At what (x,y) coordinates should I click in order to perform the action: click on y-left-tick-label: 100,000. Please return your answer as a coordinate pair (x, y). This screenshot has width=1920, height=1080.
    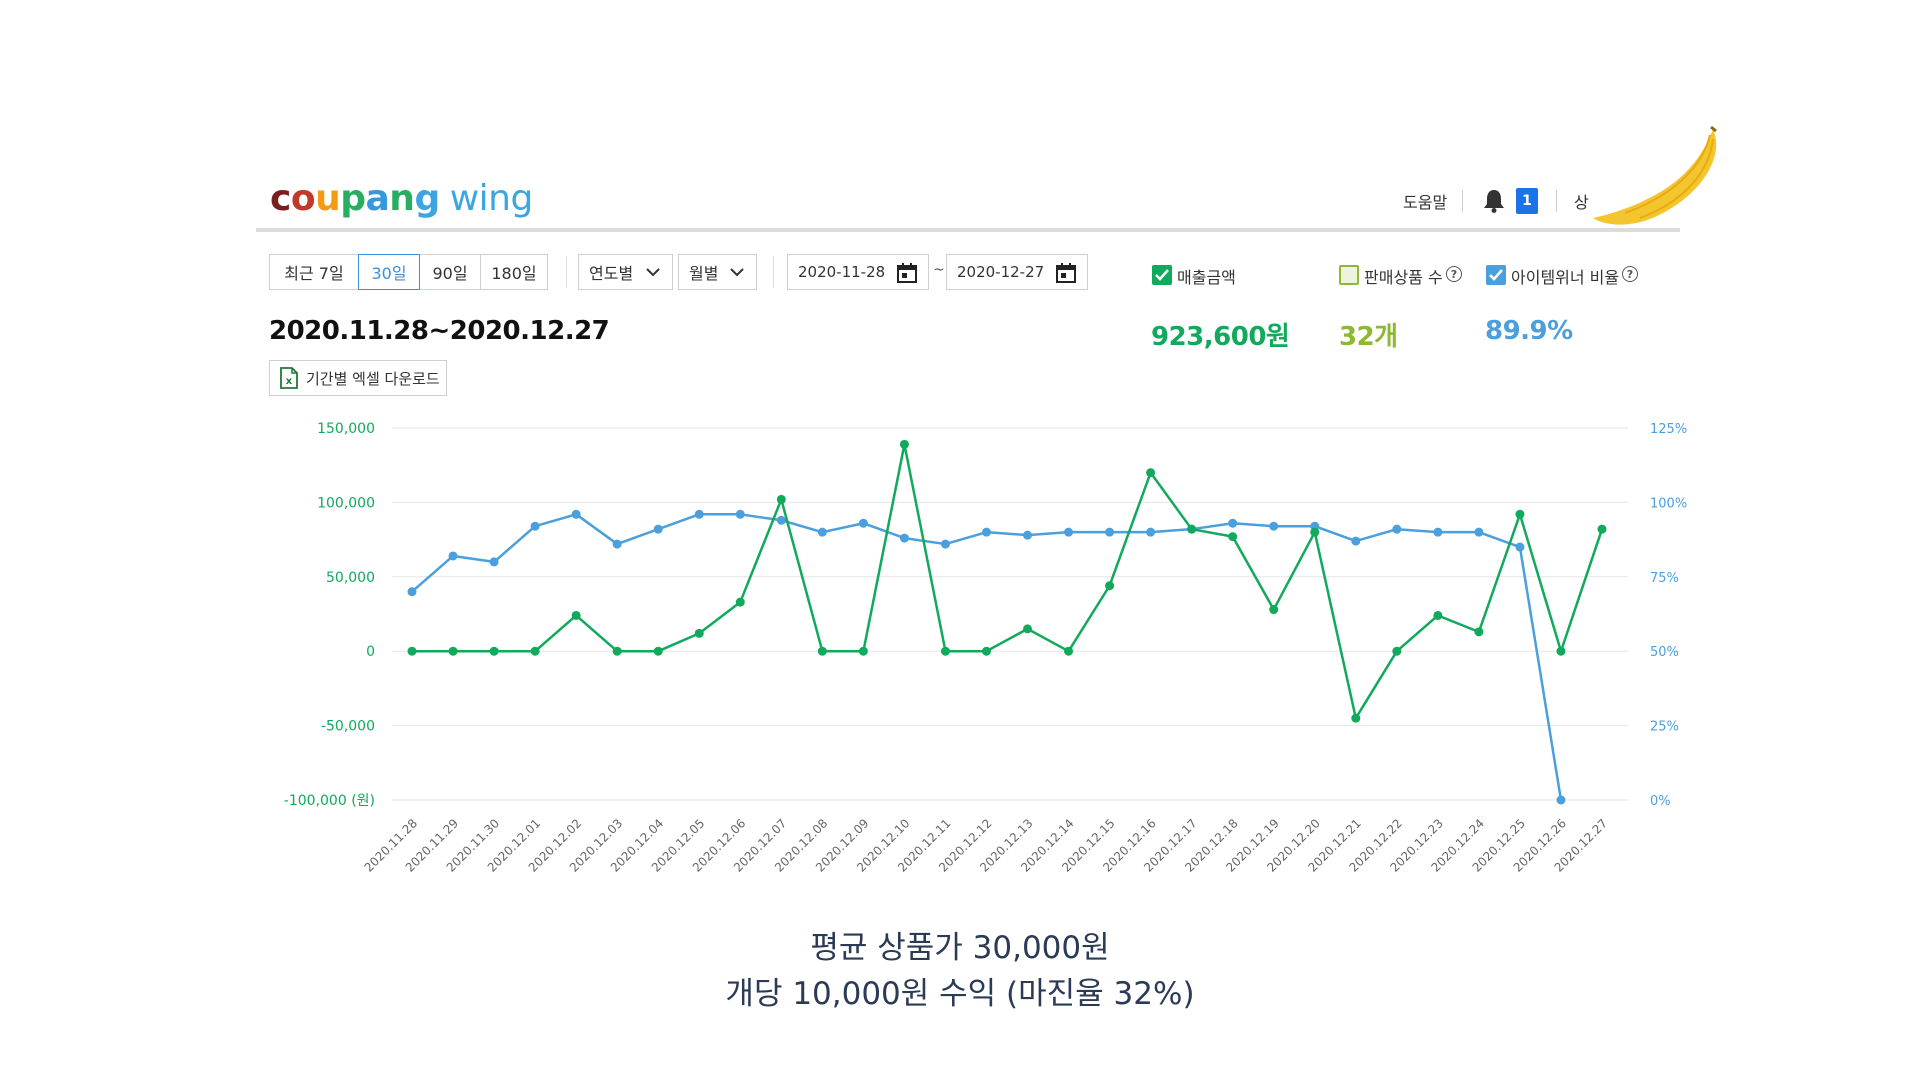
    Looking at the image, I should click on (346, 503).